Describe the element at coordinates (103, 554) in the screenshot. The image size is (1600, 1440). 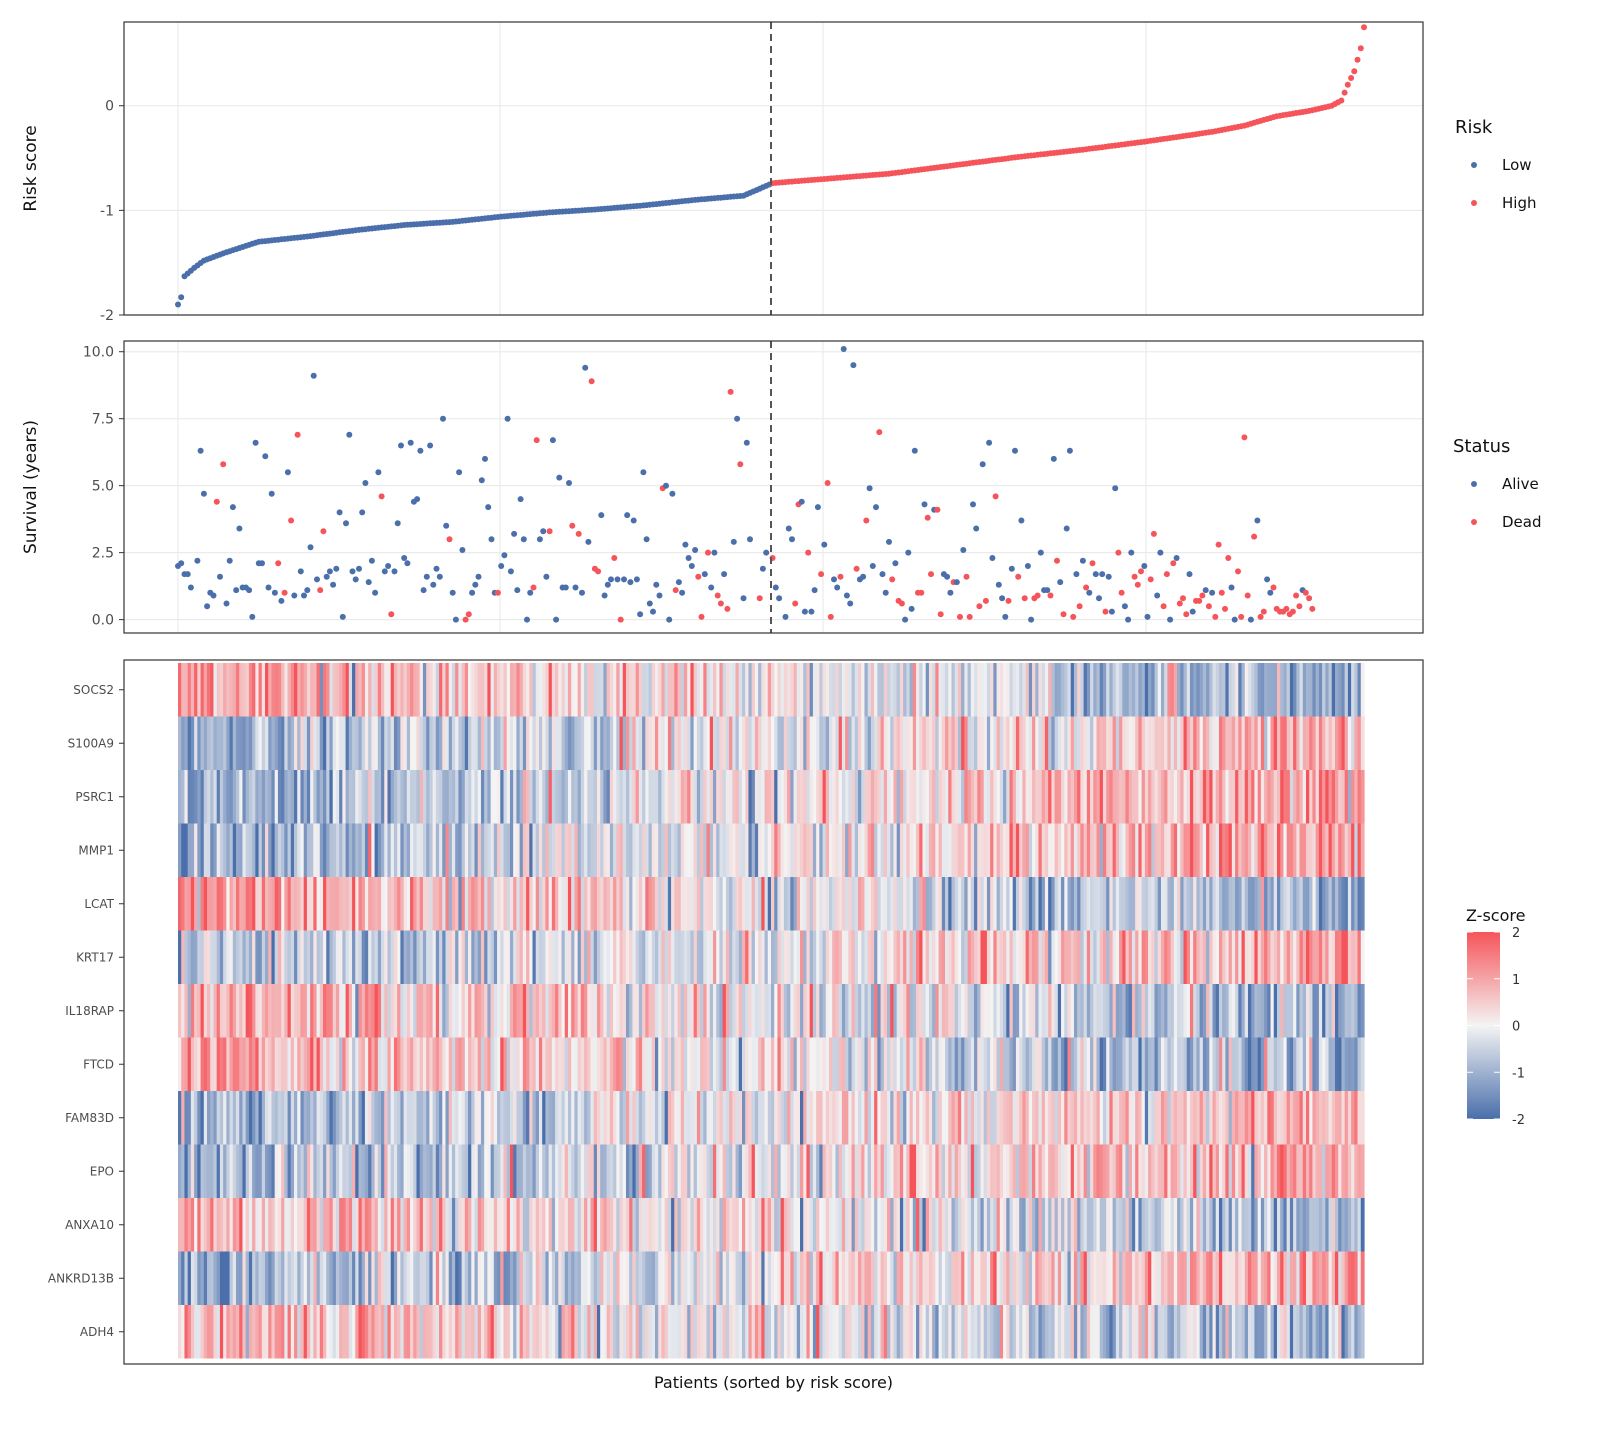
I see `survival-y-tick-label: 2.5` at that location.